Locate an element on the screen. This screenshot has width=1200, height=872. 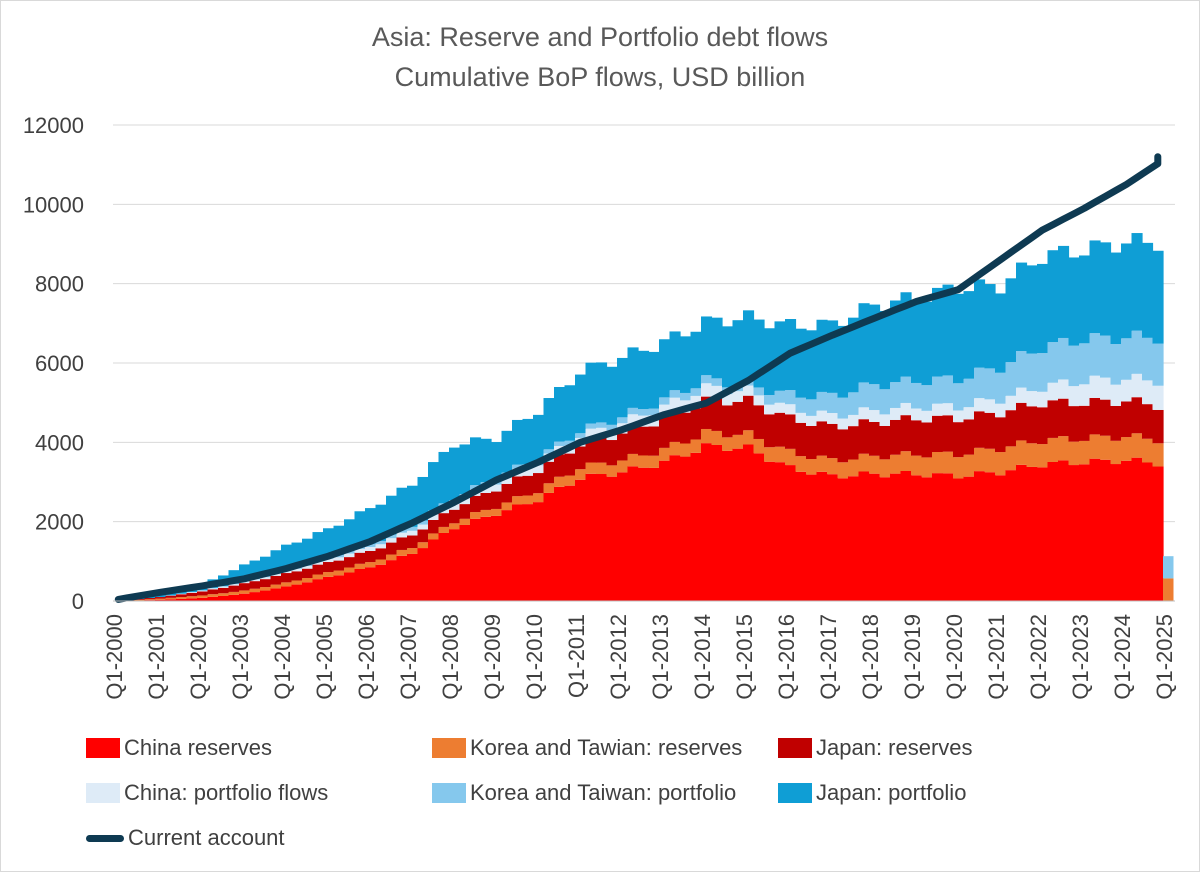
x-tick-label: Q1-2001 is located at coordinates (156, 657).